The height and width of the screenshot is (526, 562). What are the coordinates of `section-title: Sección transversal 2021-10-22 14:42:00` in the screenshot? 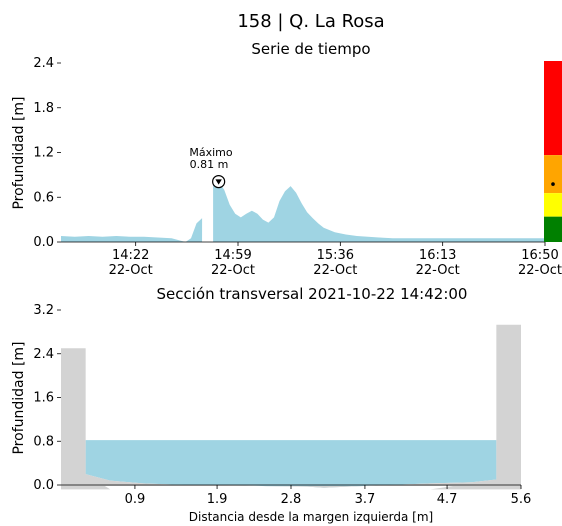 It's located at (312, 294).